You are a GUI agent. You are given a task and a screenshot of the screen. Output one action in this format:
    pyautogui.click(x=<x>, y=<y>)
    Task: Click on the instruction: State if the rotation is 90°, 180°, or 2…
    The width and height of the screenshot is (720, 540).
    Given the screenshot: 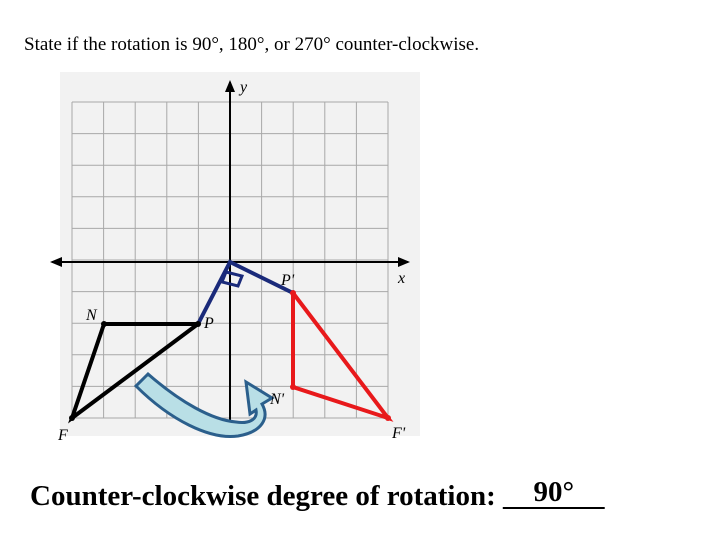 What is the action you would take?
    pyautogui.click(x=252, y=44)
    